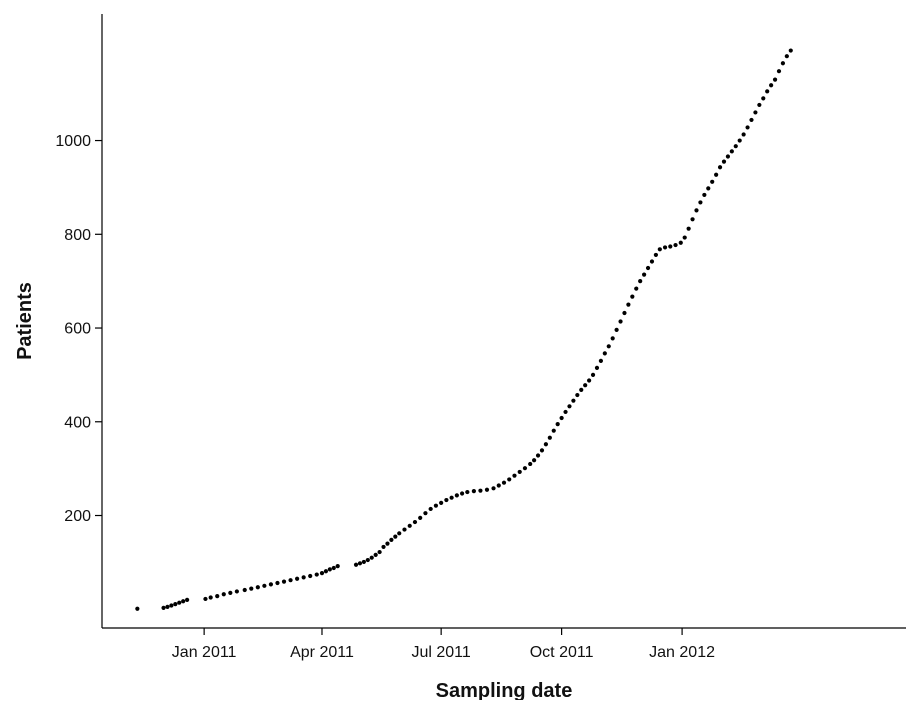 Image resolution: width=909 pixels, height=705 pixels. What do you see at coordinates (73, 141) in the screenshot?
I see `y-tick-label: 1000` at bounding box center [73, 141].